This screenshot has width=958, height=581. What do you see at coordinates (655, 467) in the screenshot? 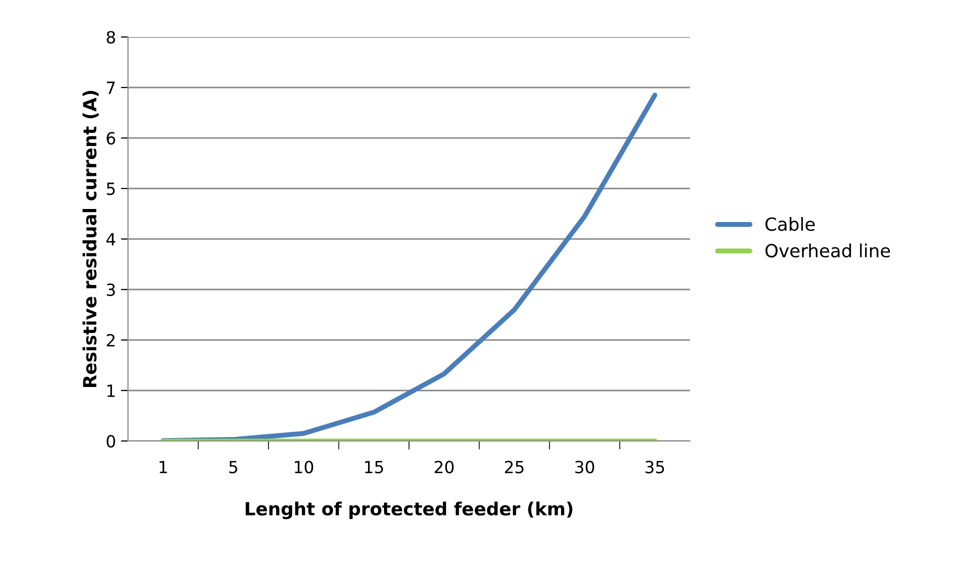
I see `x-tick-label: 35` at bounding box center [655, 467].